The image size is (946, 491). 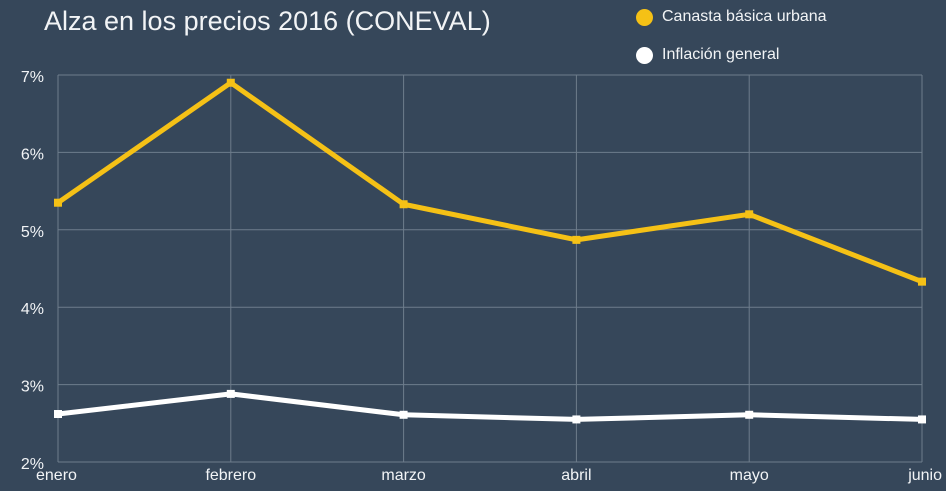 I want to click on x-tick-label: mayo, so click(x=749, y=475).